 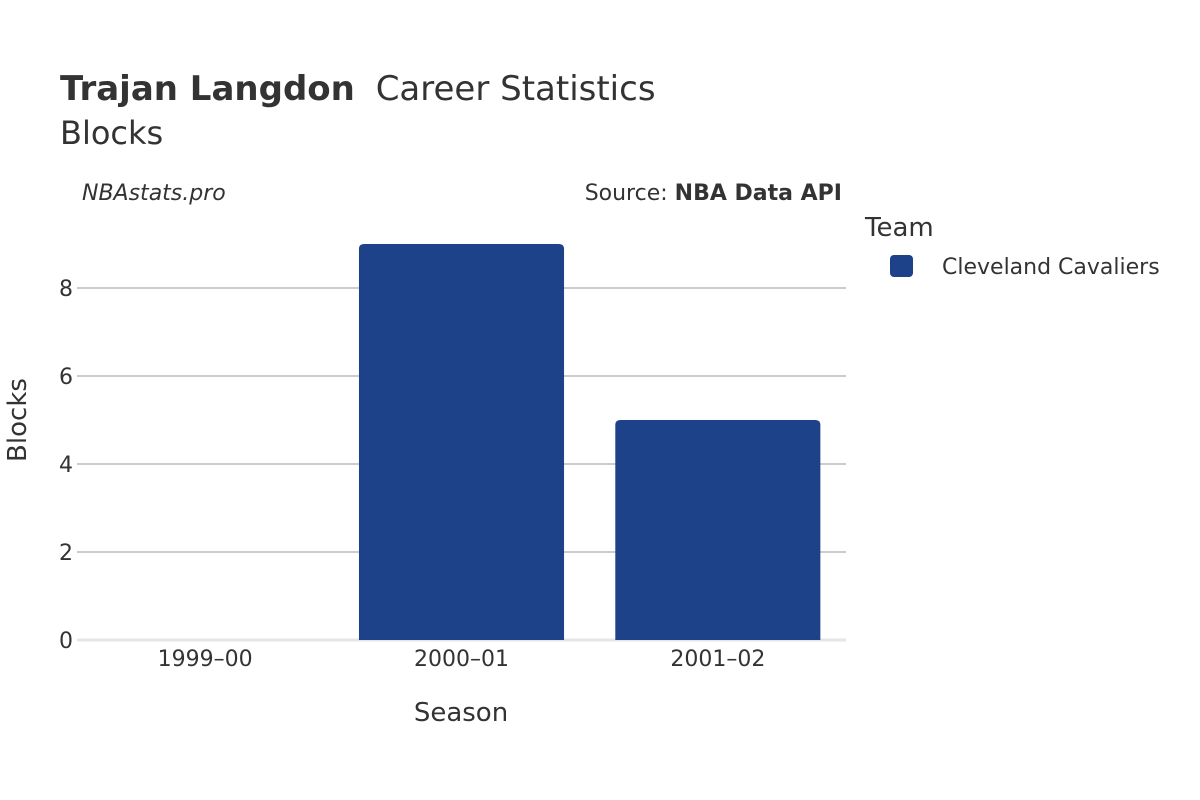 What do you see at coordinates (111, 133) in the screenshot?
I see `chart-subtitle: Blocks` at bounding box center [111, 133].